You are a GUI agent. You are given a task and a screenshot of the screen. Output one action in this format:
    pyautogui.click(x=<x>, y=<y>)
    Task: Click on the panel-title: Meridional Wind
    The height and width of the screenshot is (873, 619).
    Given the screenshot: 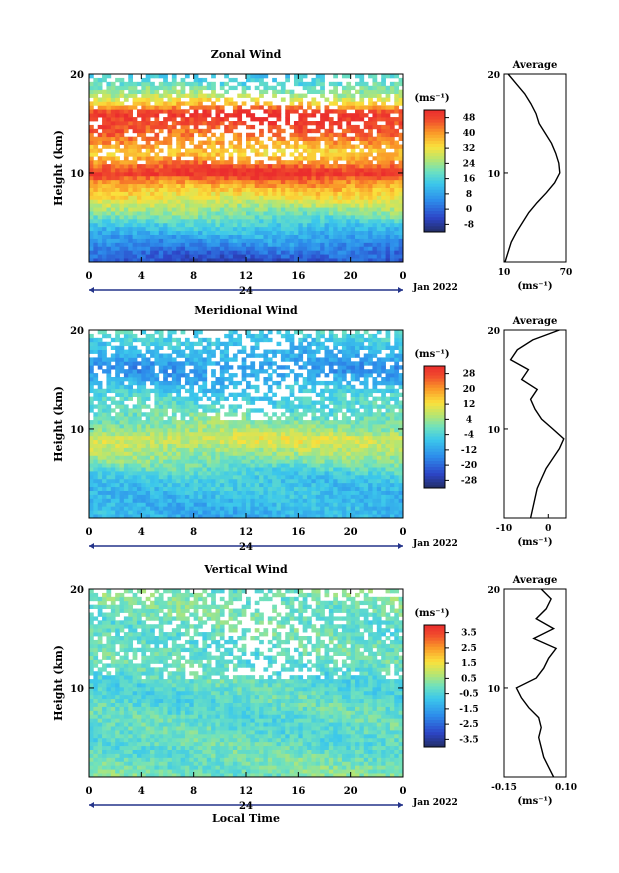 What is the action you would take?
    pyautogui.click(x=246, y=310)
    